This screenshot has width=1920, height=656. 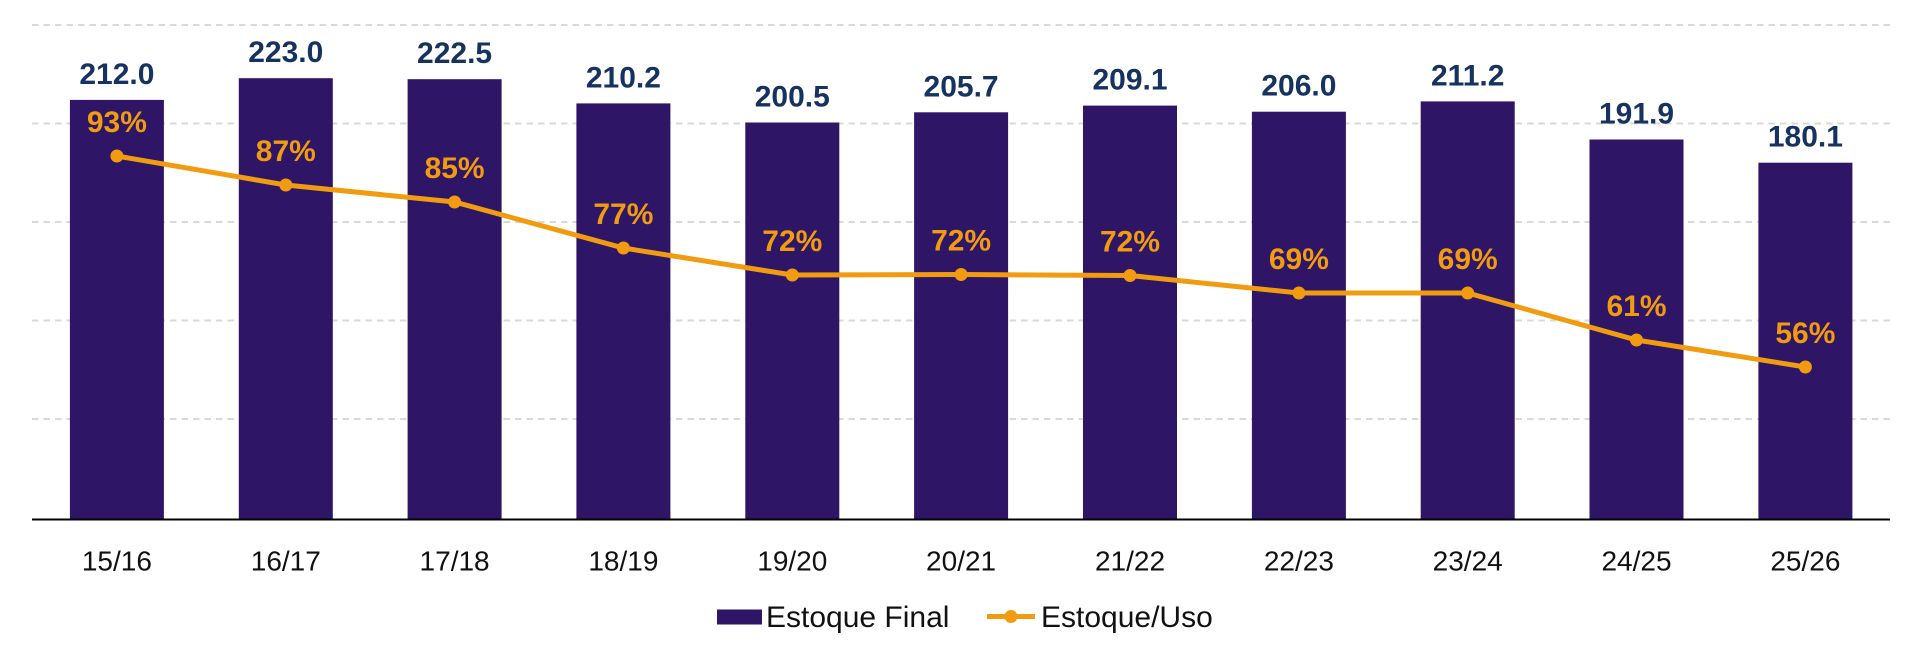 I want to click on svg-text: Estoque/Uso, so click(x=1127, y=617).